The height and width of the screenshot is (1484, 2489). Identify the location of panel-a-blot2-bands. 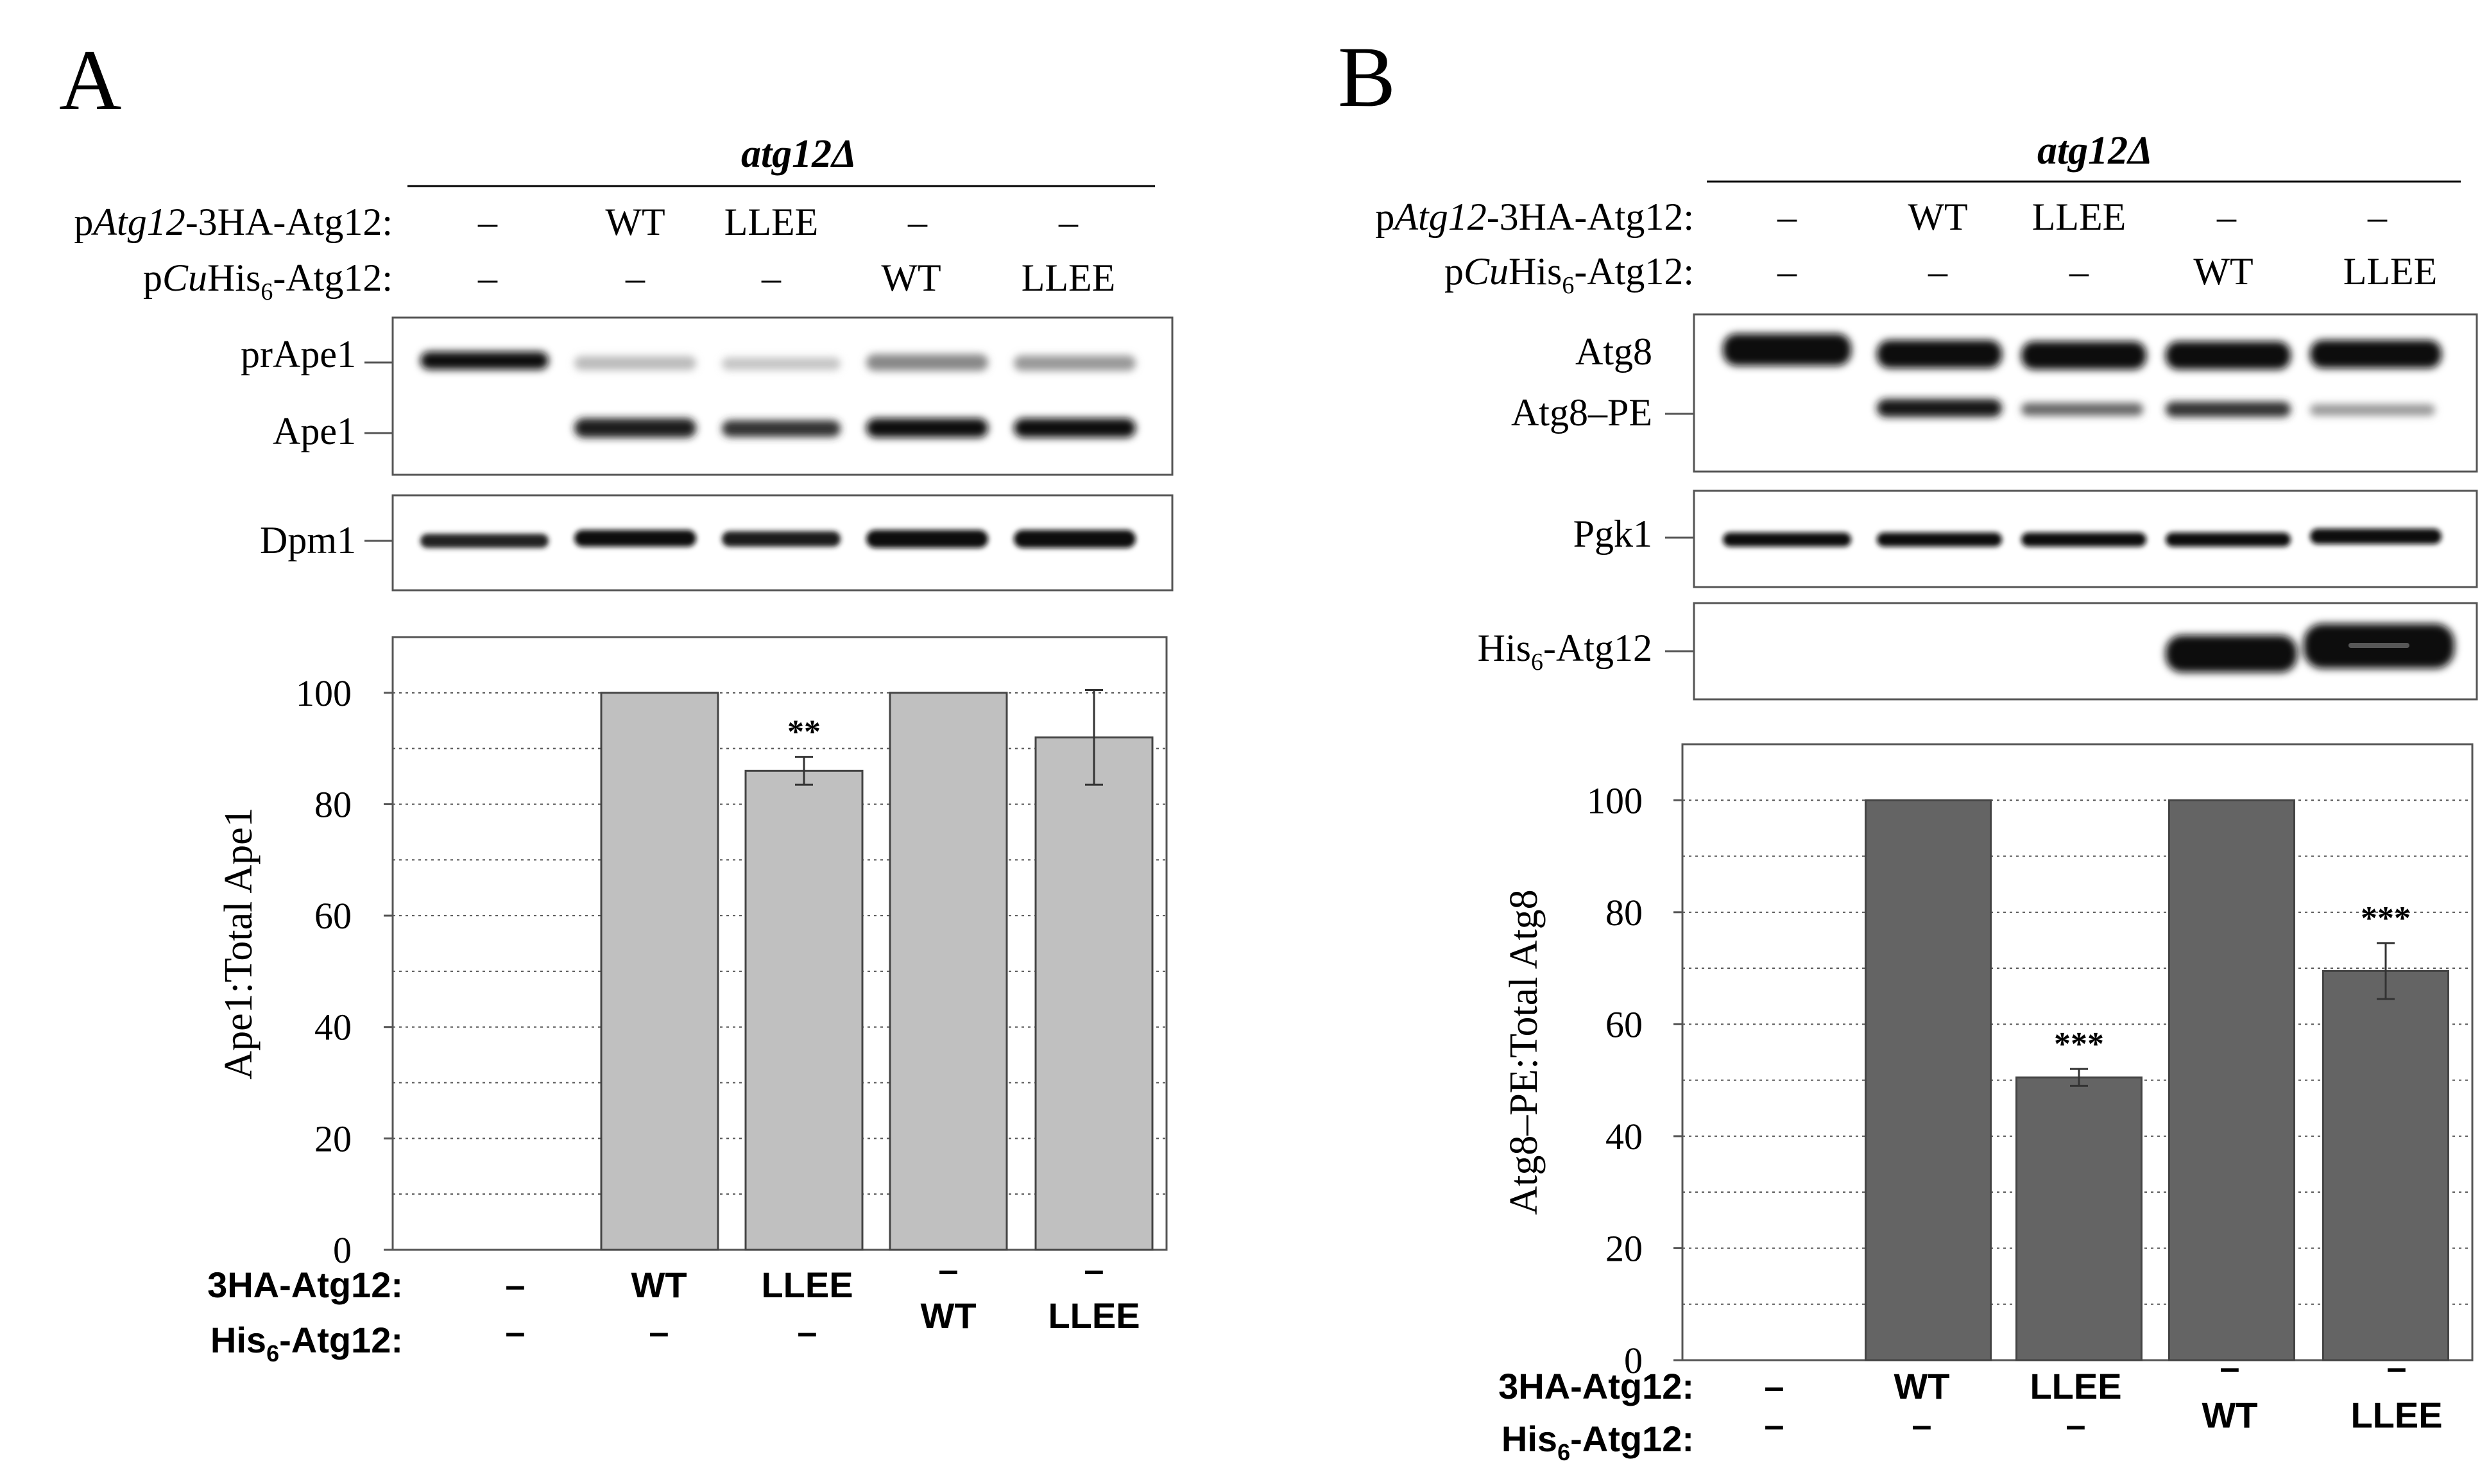
(778, 539).